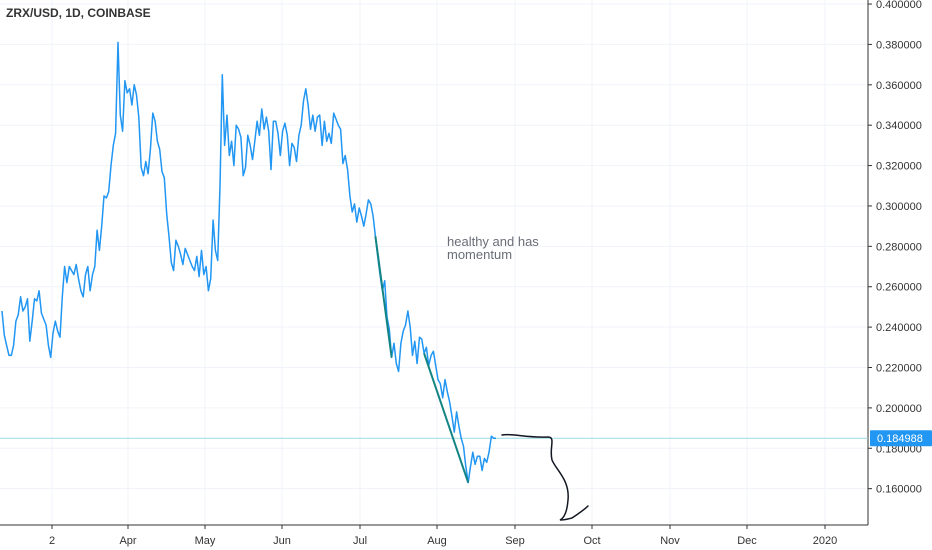 The width and height of the screenshot is (932, 550). What do you see at coordinates (479, 254) in the screenshot?
I see `annotation-text-line-2: momentum` at bounding box center [479, 254].